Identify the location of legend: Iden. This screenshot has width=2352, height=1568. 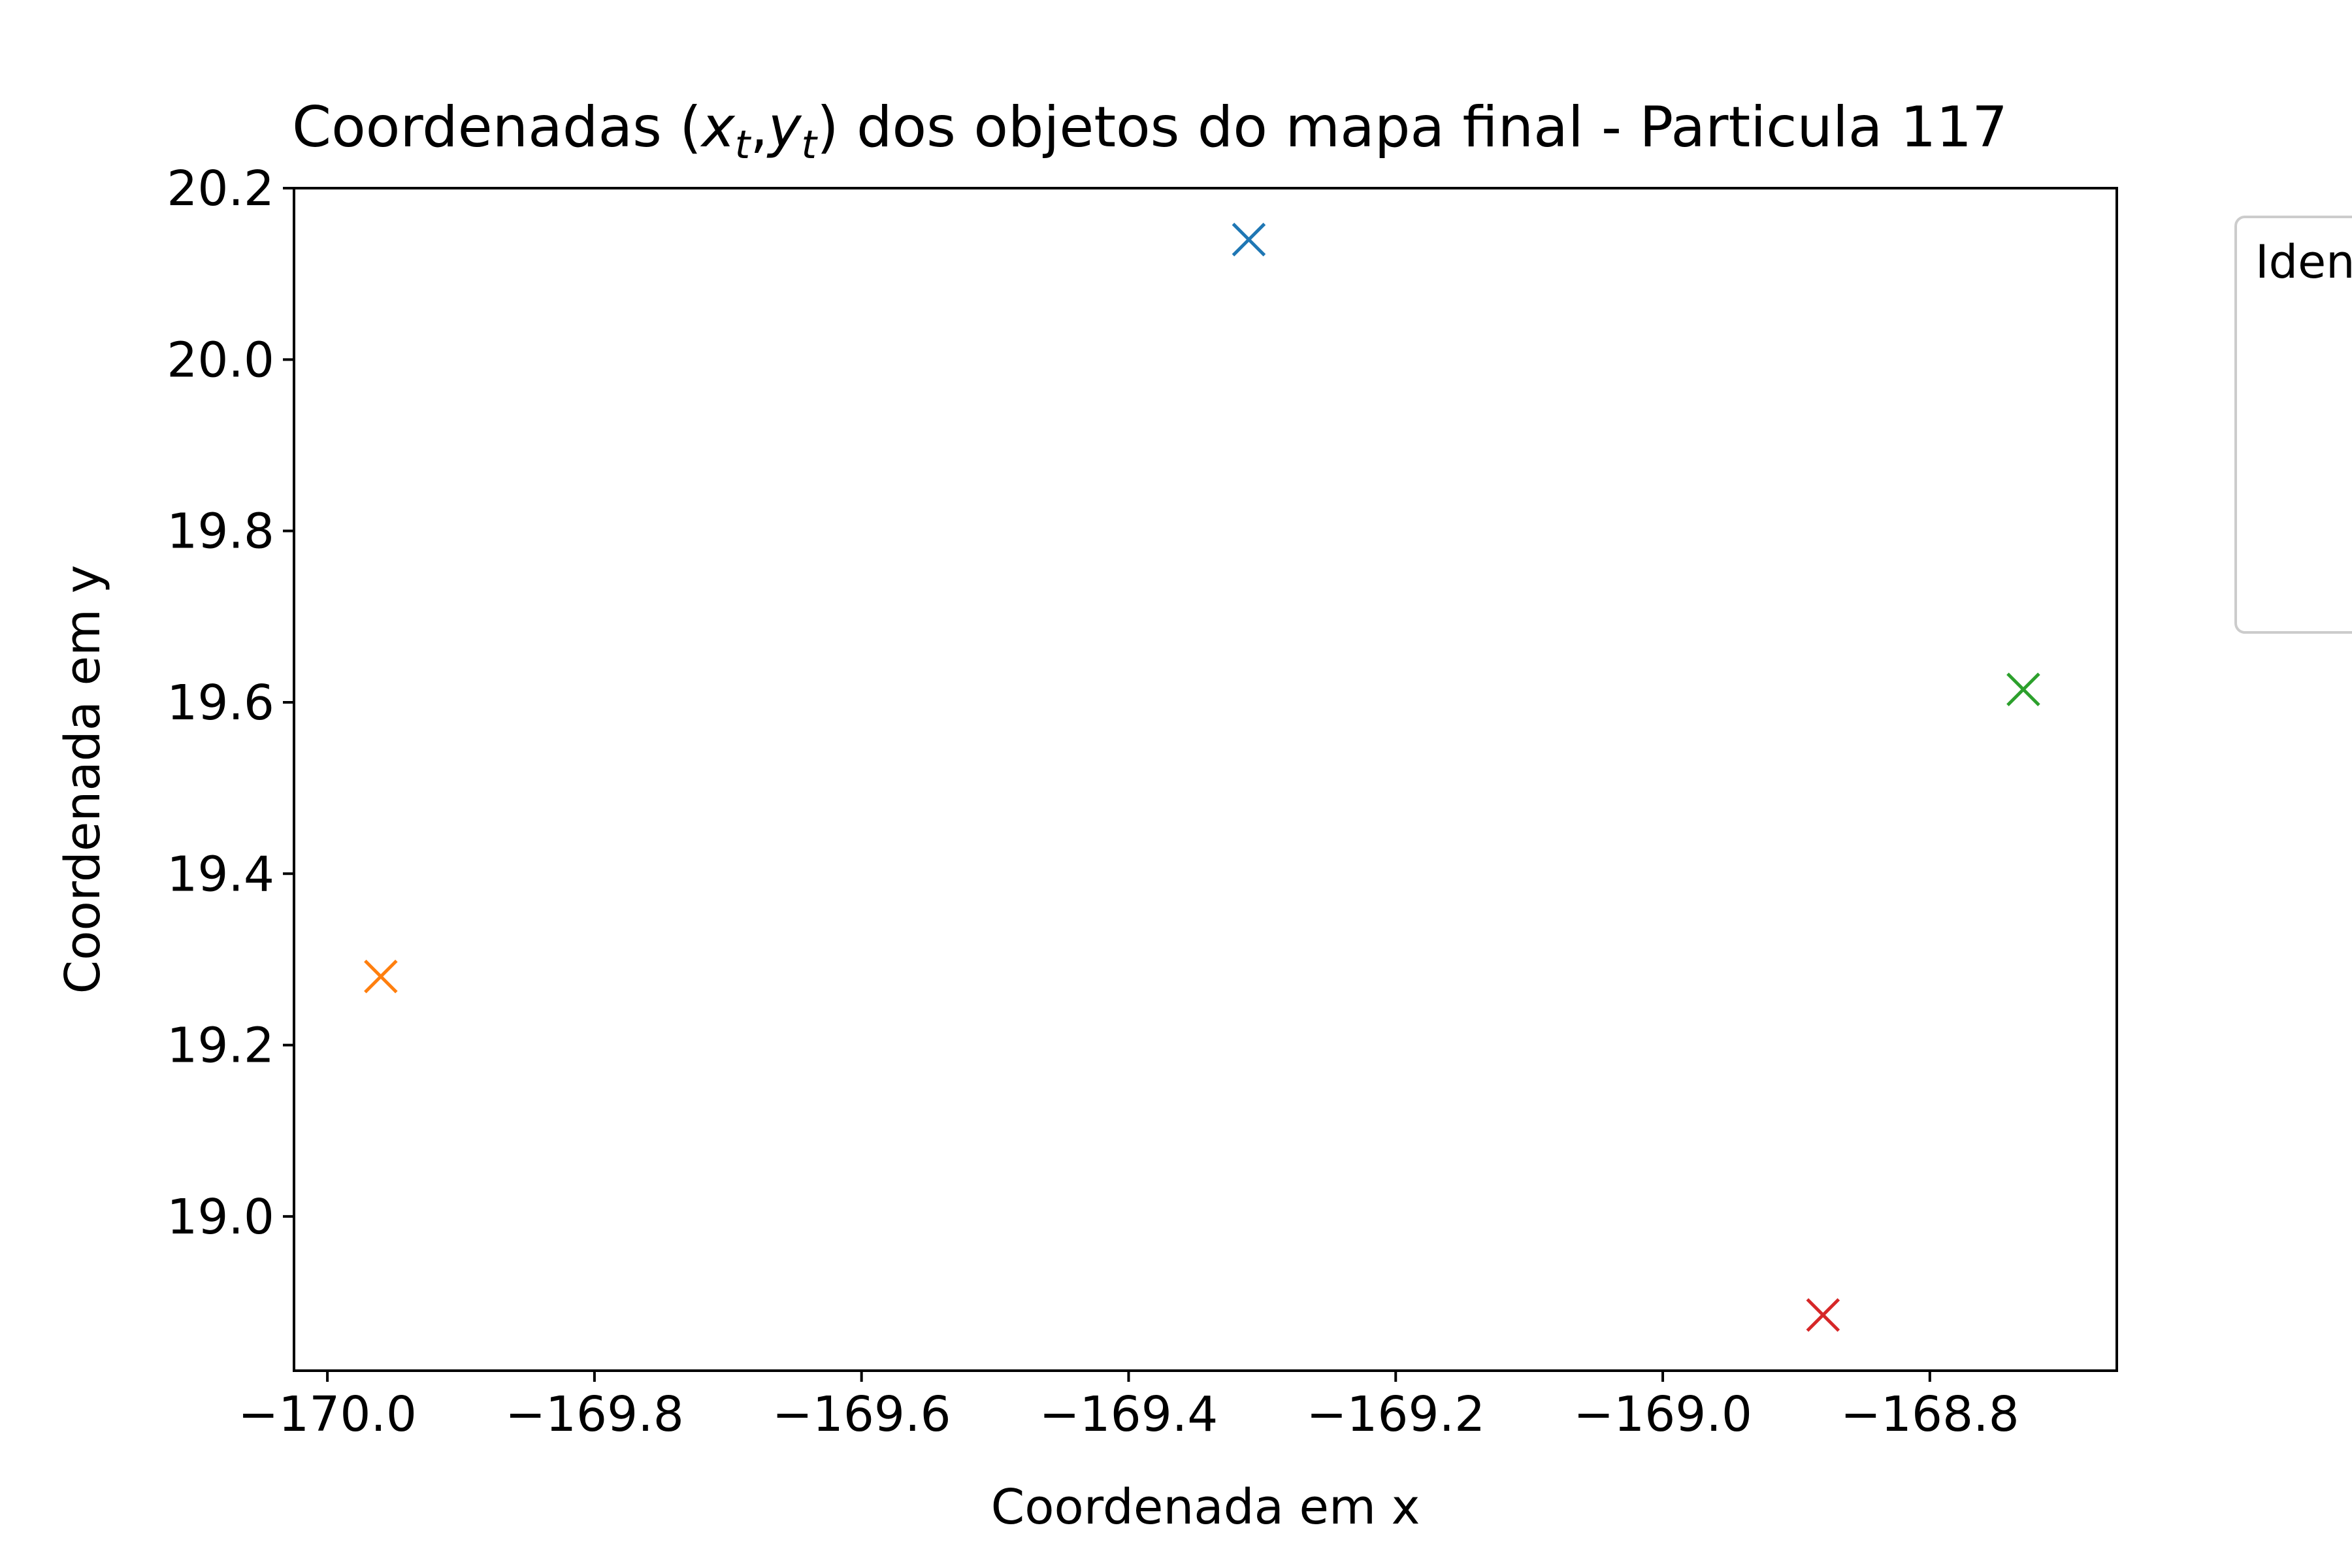
(2293, 425).